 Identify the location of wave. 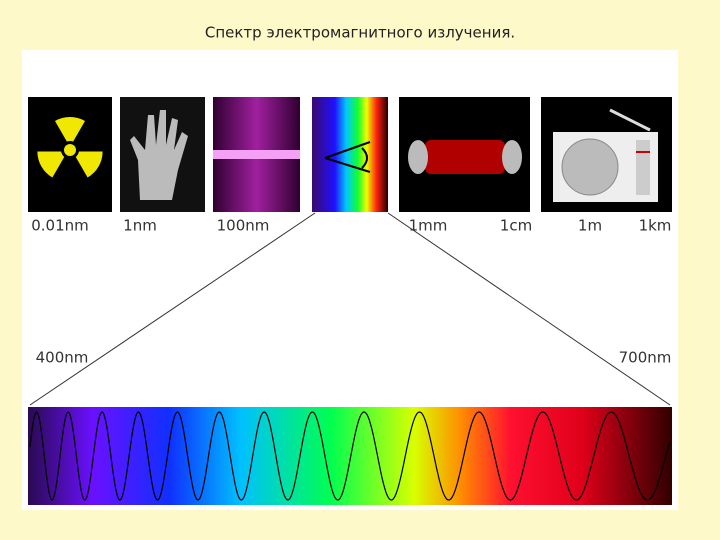
(350, 456).